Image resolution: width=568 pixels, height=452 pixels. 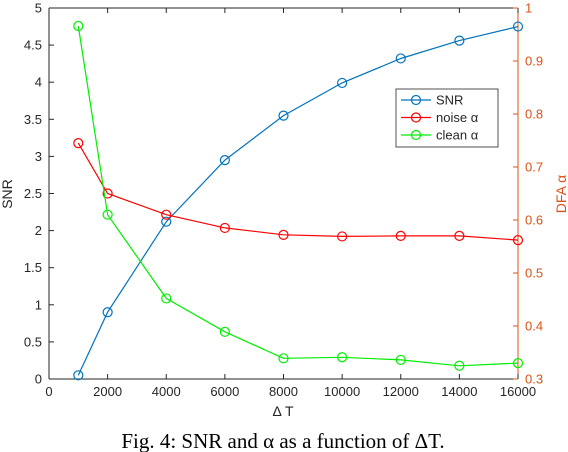 I want to click on legend: SNR noise α clean α, so click(x=447, y=118).